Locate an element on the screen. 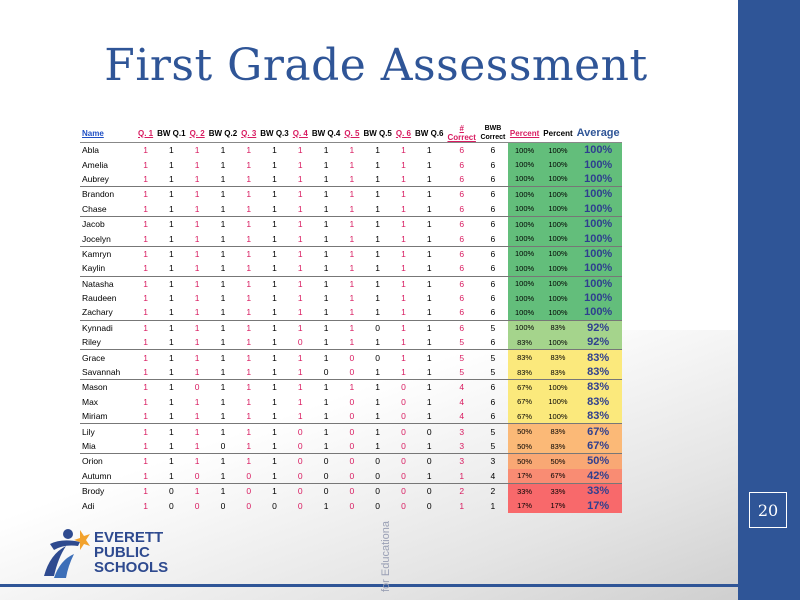 Image resolution: width=800 pixels, height=600 pixels. table-row: Raudeen 1 1 1 1 1 1 1 1 1 1 1 1 6 6 100% 100% 100% is located at coordinates (351, 298).